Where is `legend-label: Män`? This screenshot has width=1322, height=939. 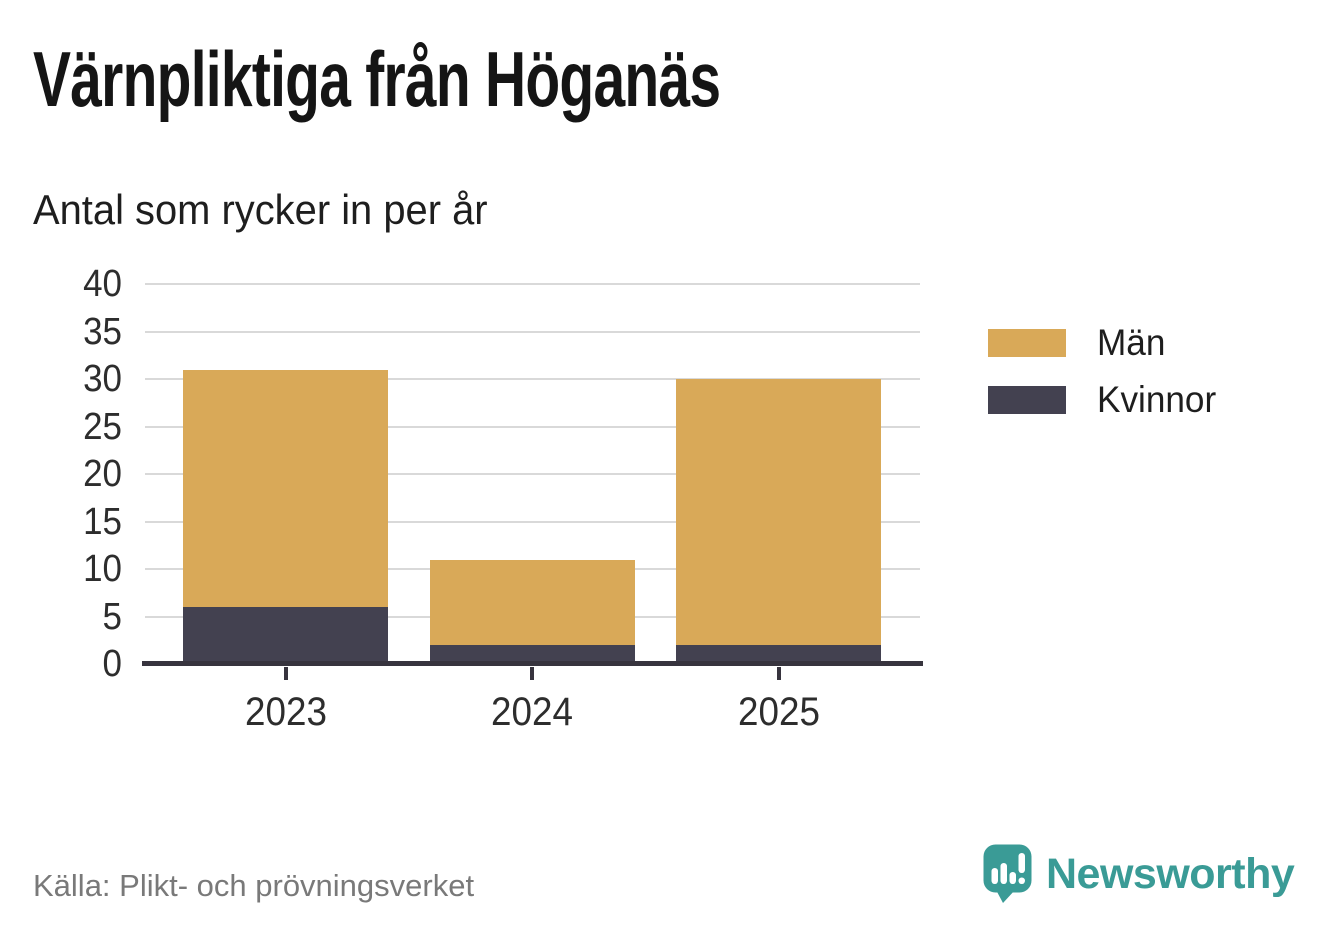
legend-label: Män is located at coordinates (1131, 342).